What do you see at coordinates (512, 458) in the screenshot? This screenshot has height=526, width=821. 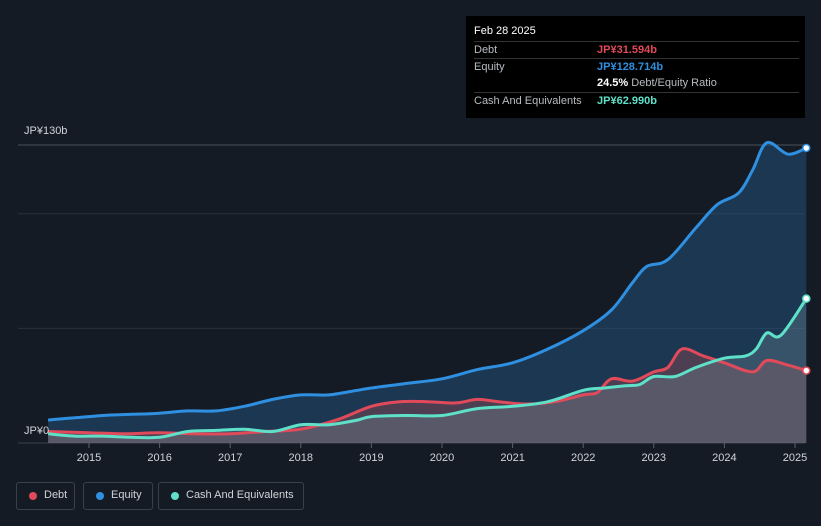 I see `x-tick-label: 2021` at bounding box center [512, 458].